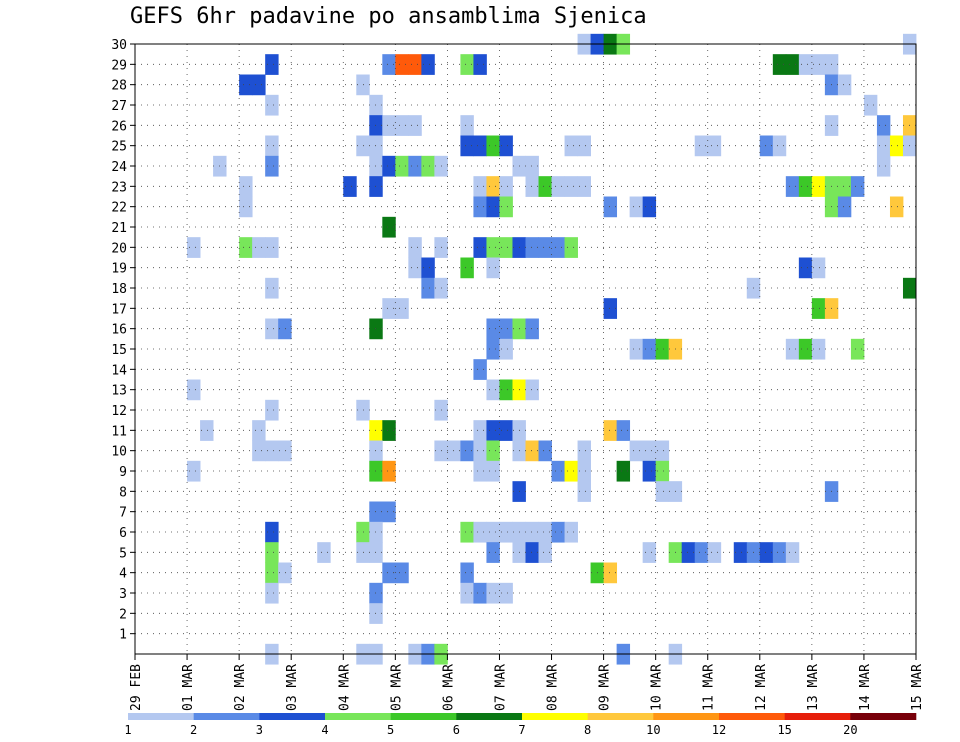  What do you see at coordinates (657, 687) in the screenshot?
I see `x-tick-label: 10 MAR` at bounding box center [657, 687].